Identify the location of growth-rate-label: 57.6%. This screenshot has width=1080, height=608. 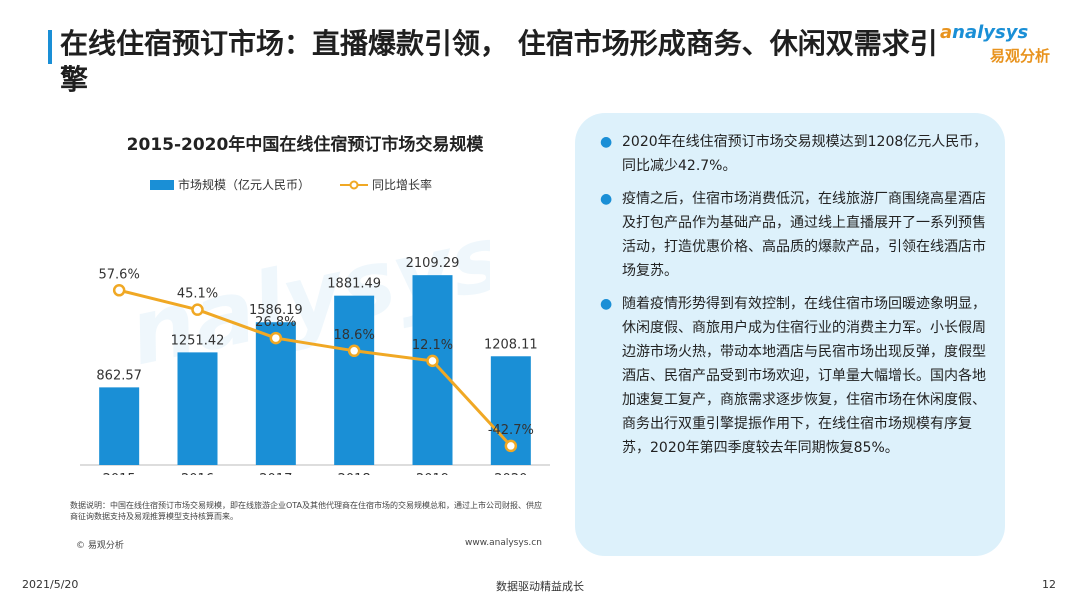
(119, 274).